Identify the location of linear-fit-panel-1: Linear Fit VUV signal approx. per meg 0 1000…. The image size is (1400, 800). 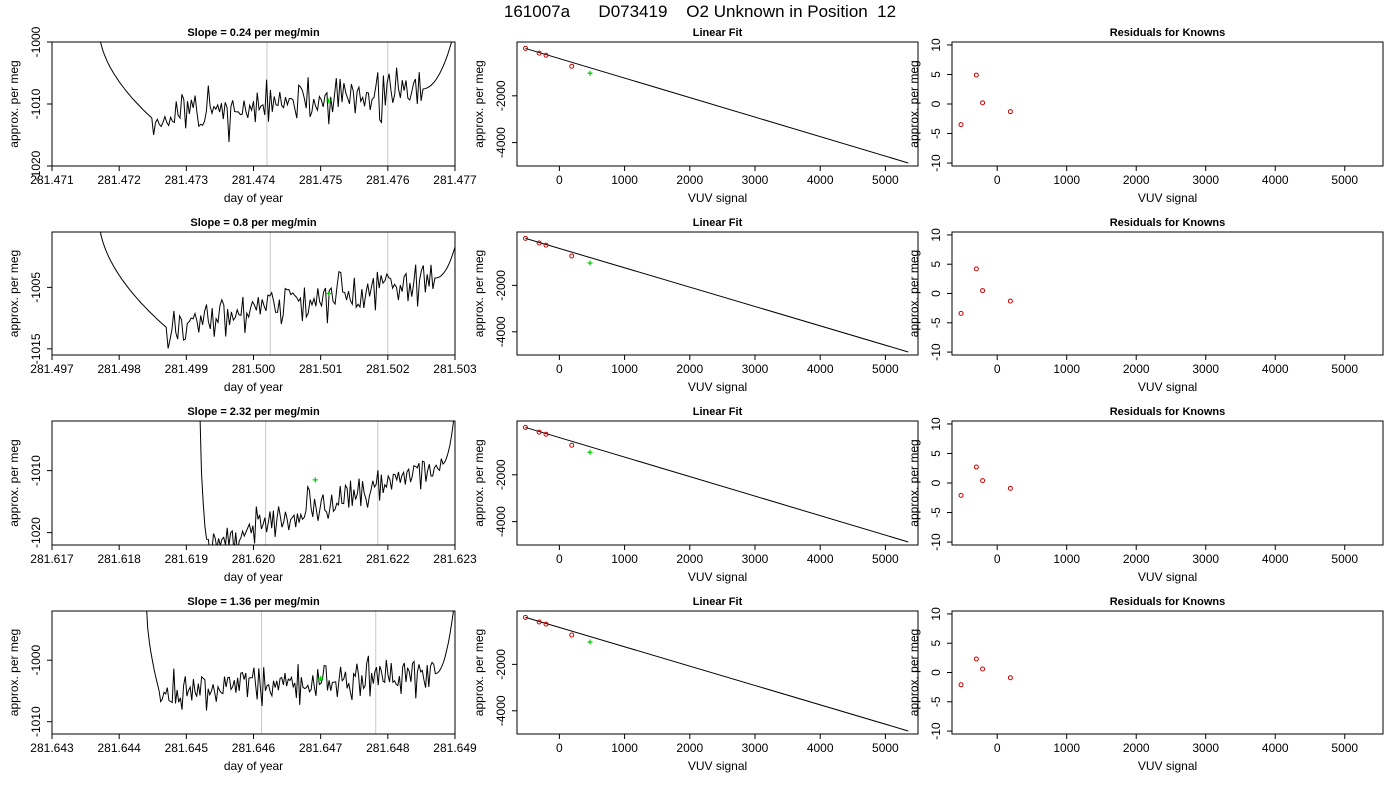
(695, 116).